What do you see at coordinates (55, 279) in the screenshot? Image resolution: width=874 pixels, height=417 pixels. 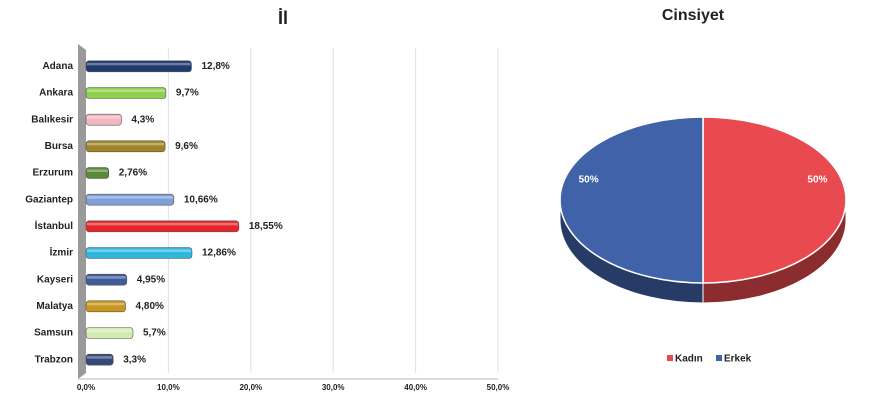 I see `y-tick-label: Kayseri` at bounding box center [55, 279].